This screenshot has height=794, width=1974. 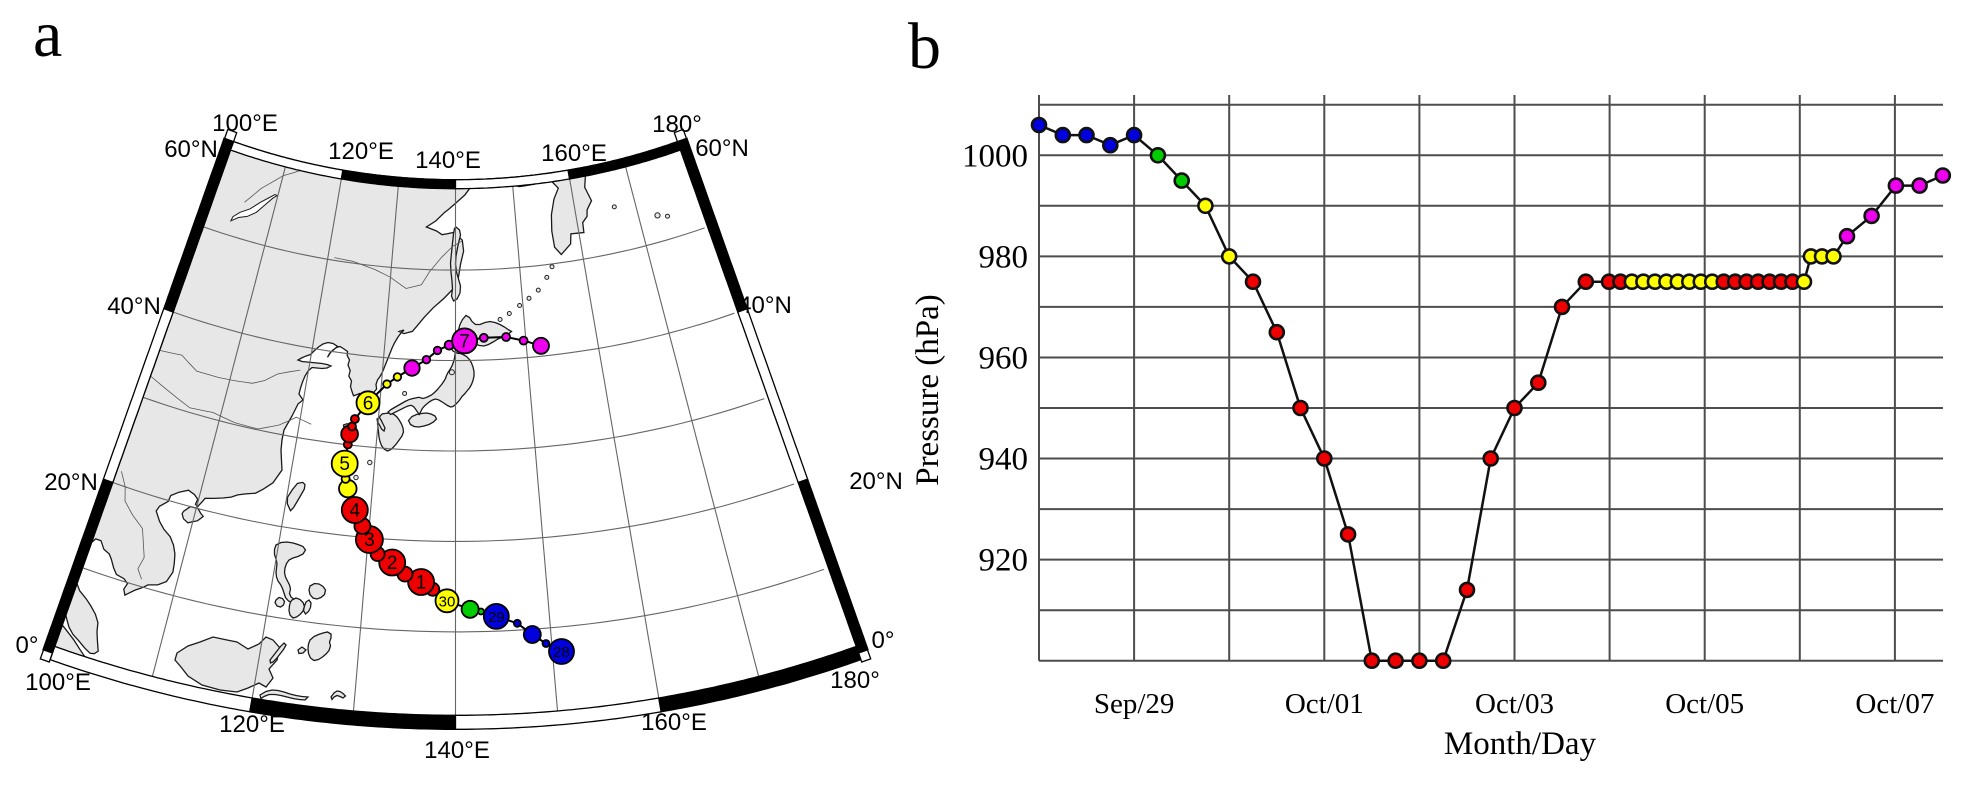 I want to click on svg-text: 1000, so click(x=995, y=156).